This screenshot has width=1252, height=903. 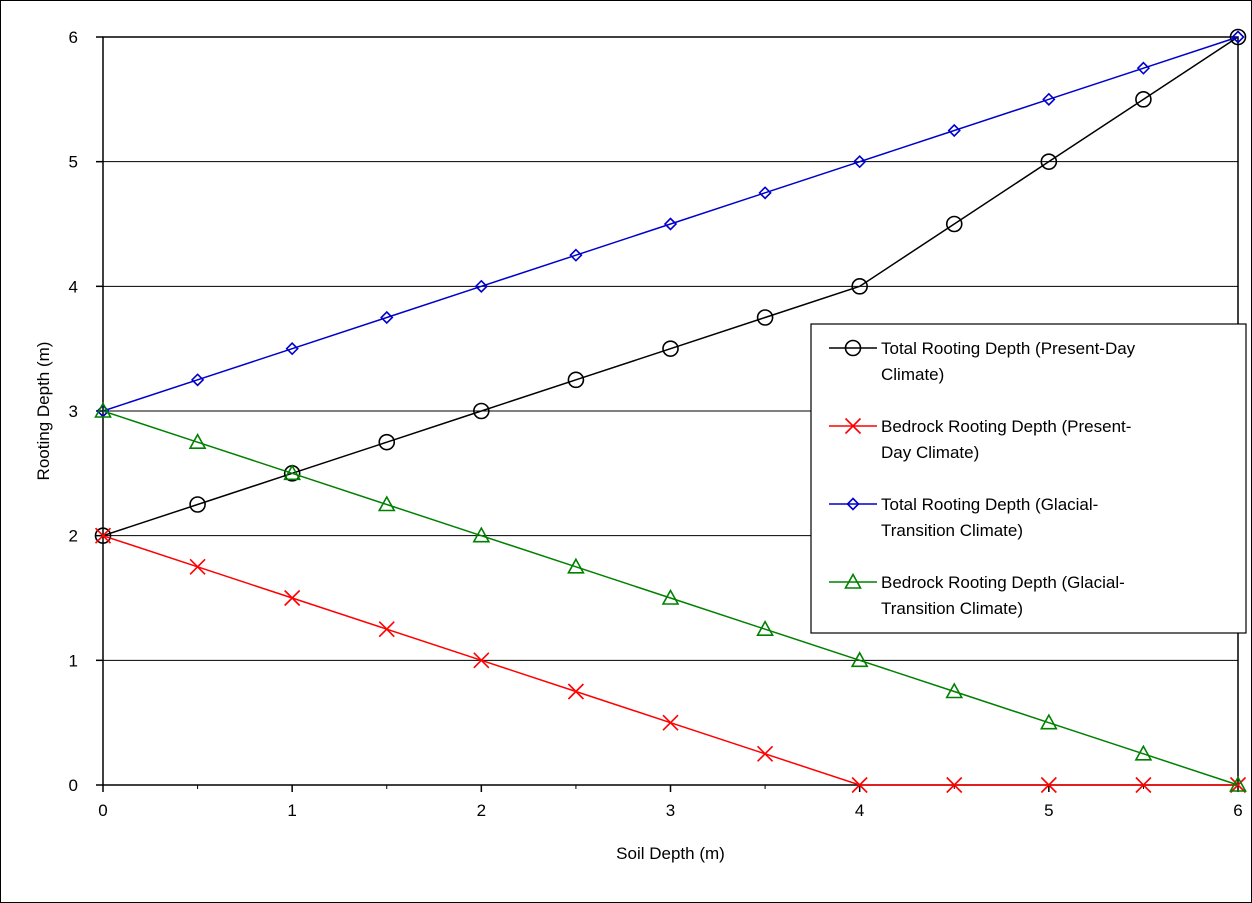 What do you see at coordinates (670, 810) in the screenshot?
I see `x-tick-label: 3` at bounding box center [670, 810].